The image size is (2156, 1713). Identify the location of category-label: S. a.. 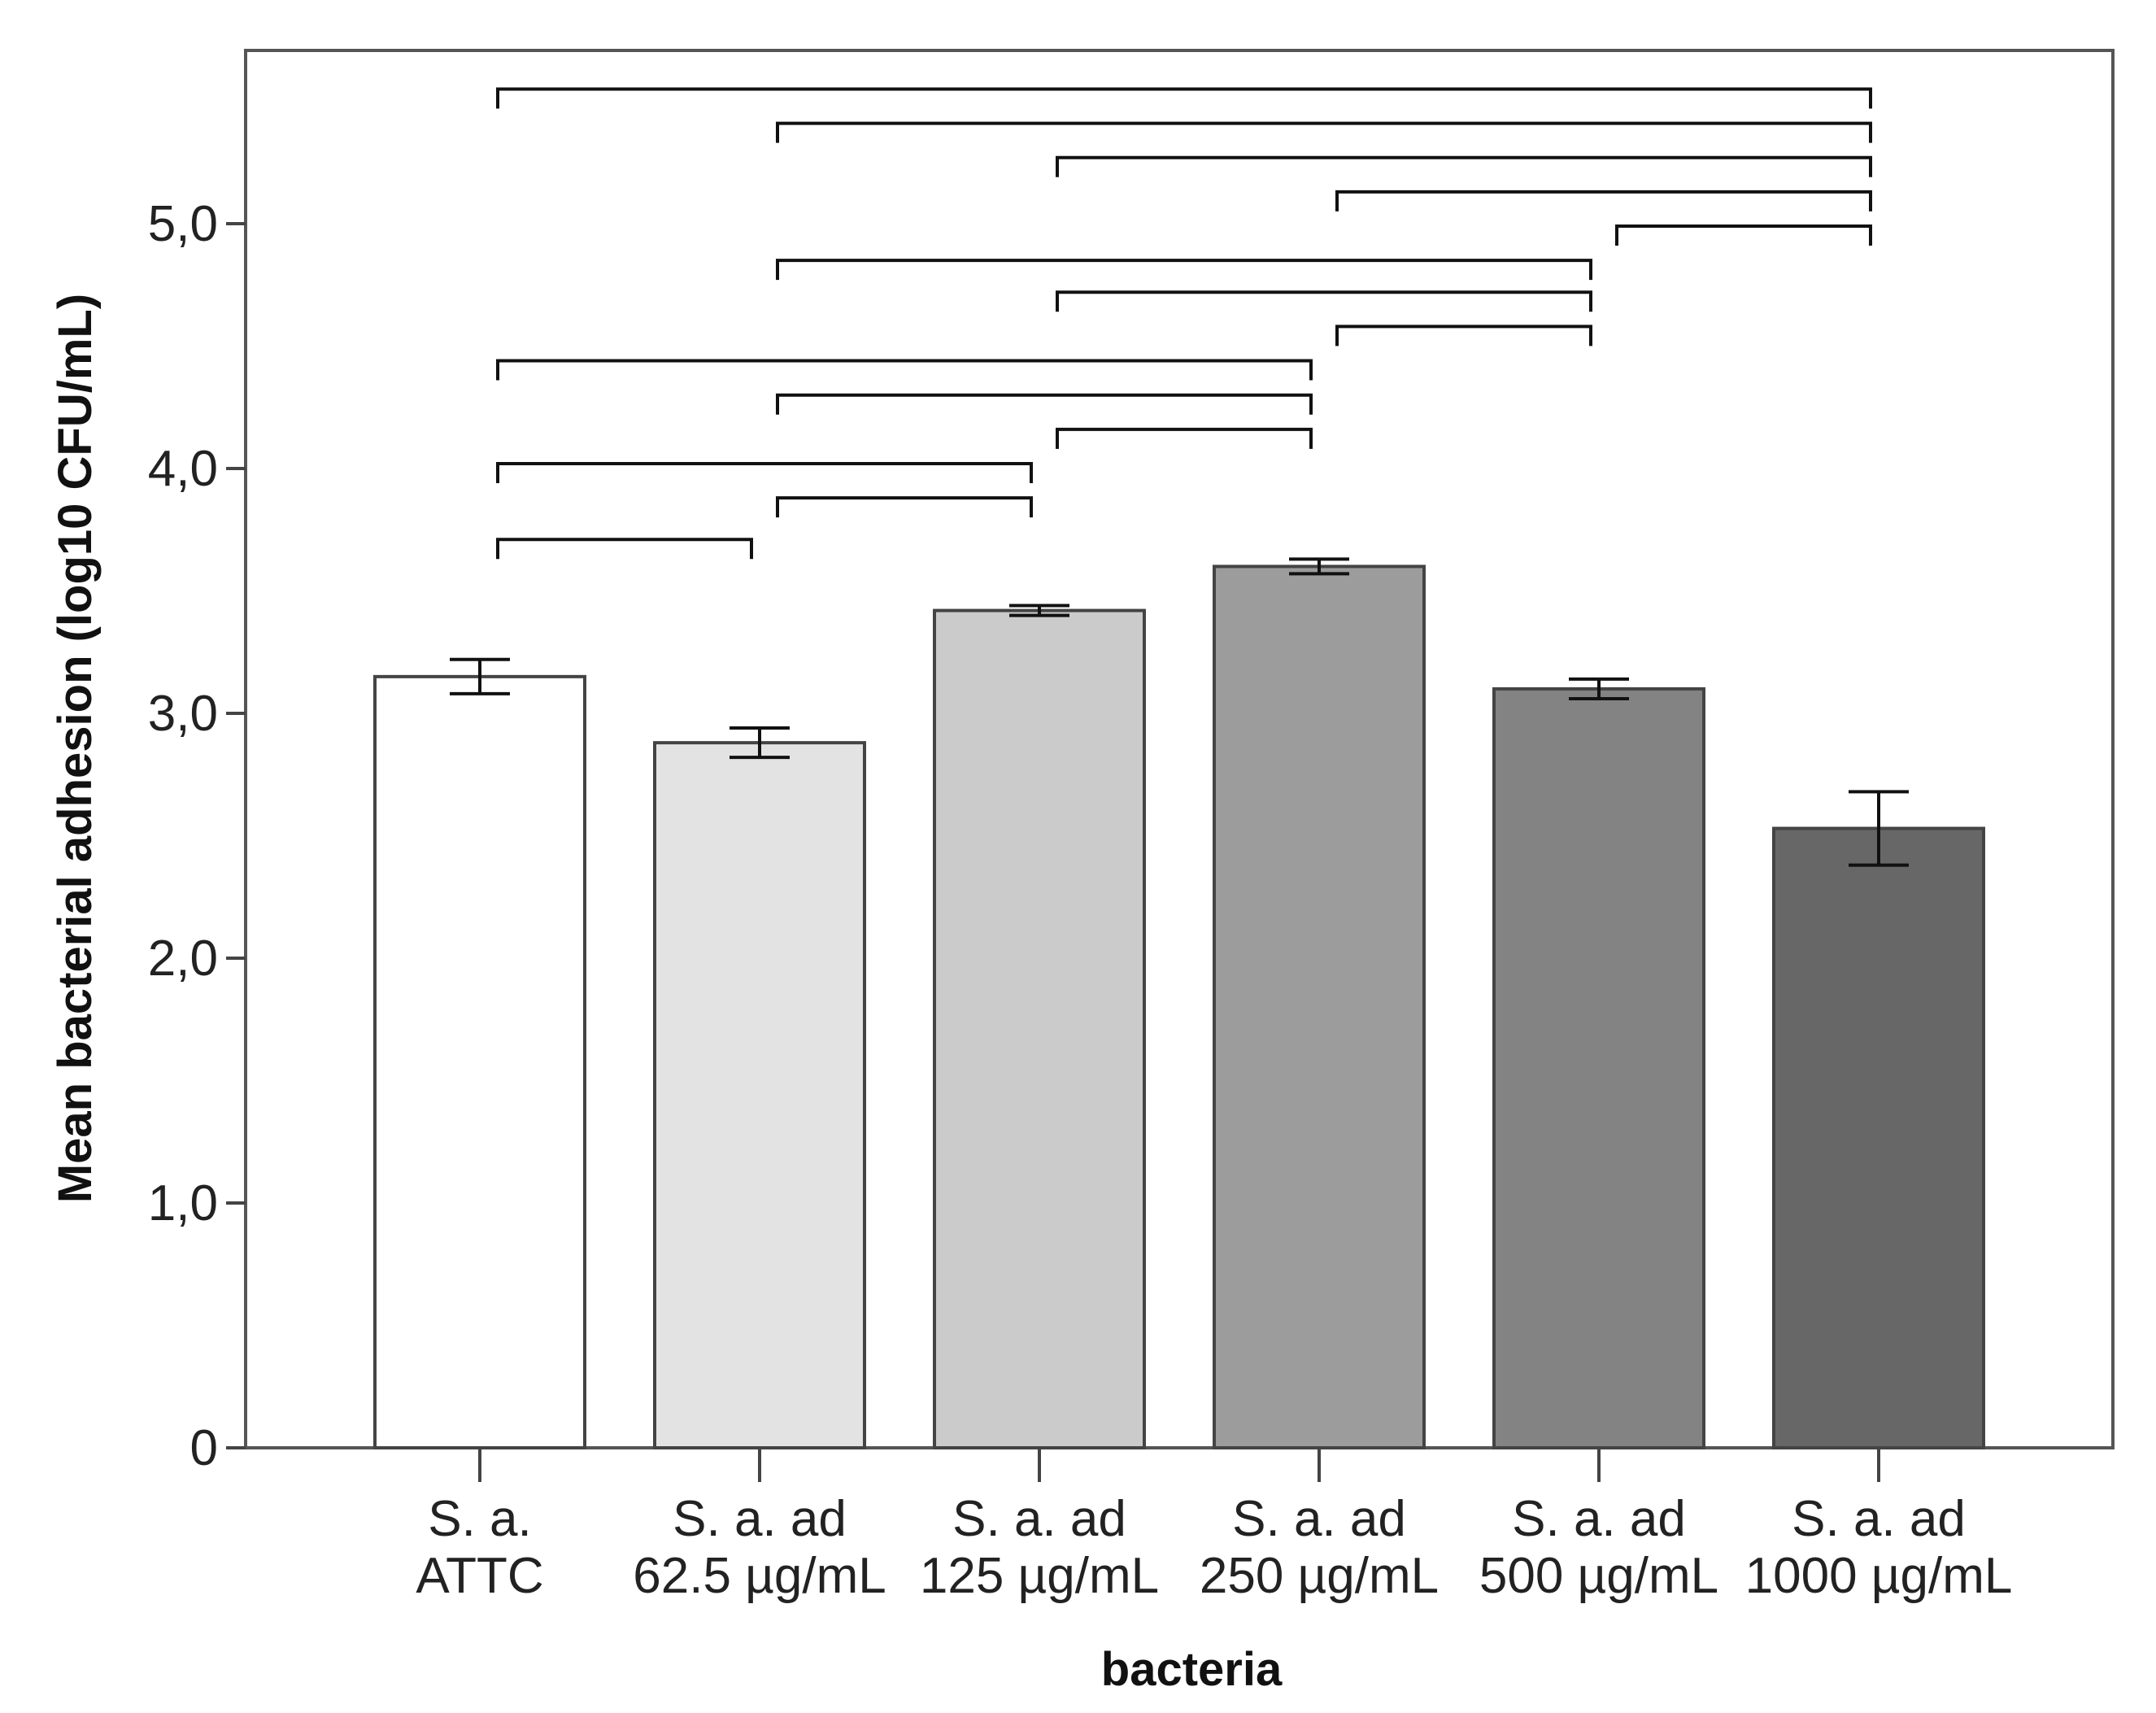
(480, 1519).